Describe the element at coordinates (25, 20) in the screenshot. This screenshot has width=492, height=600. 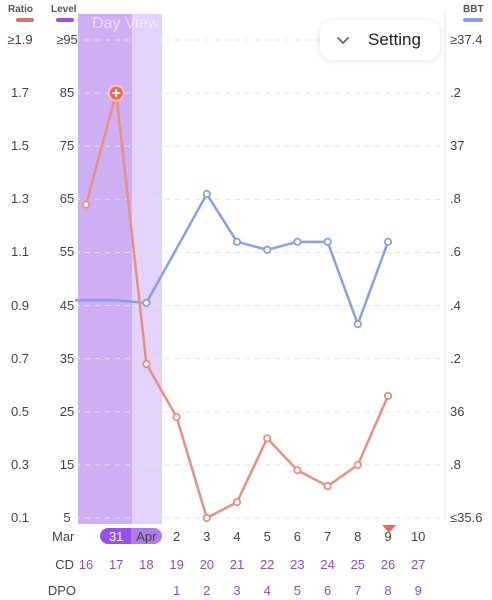
I see `ratio-legend-swatch` at that location.